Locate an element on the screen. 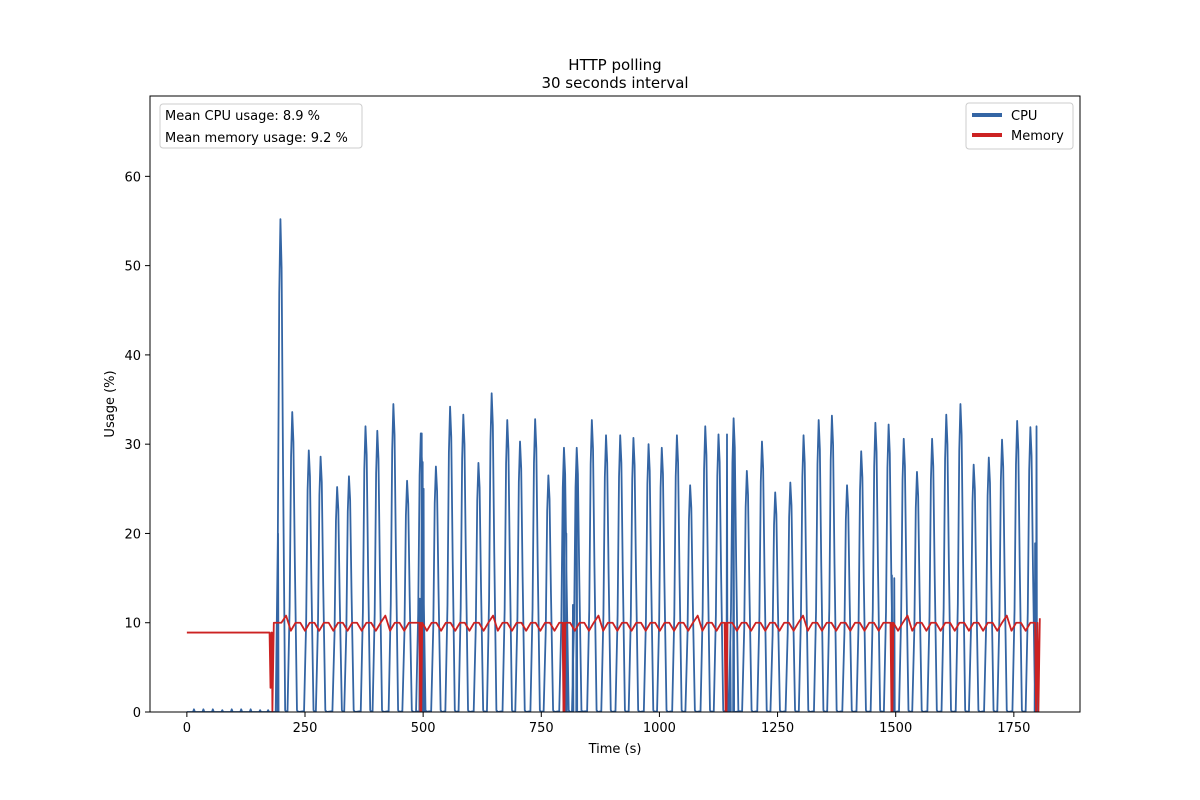 The image size is (1200, 800). x-tick-label: 1000 is located at coordinates (659, 728).